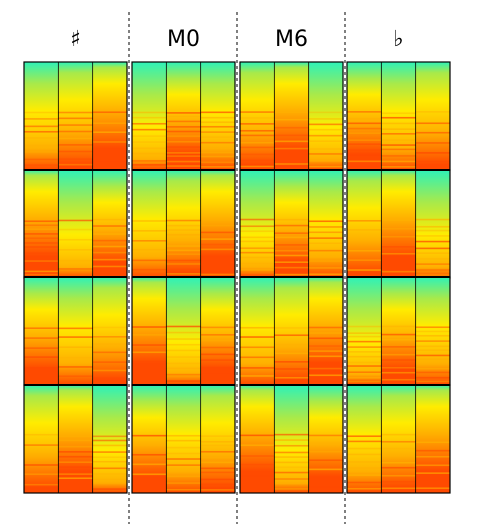  I want to click on column-title-2: M6, so click(291, 39).